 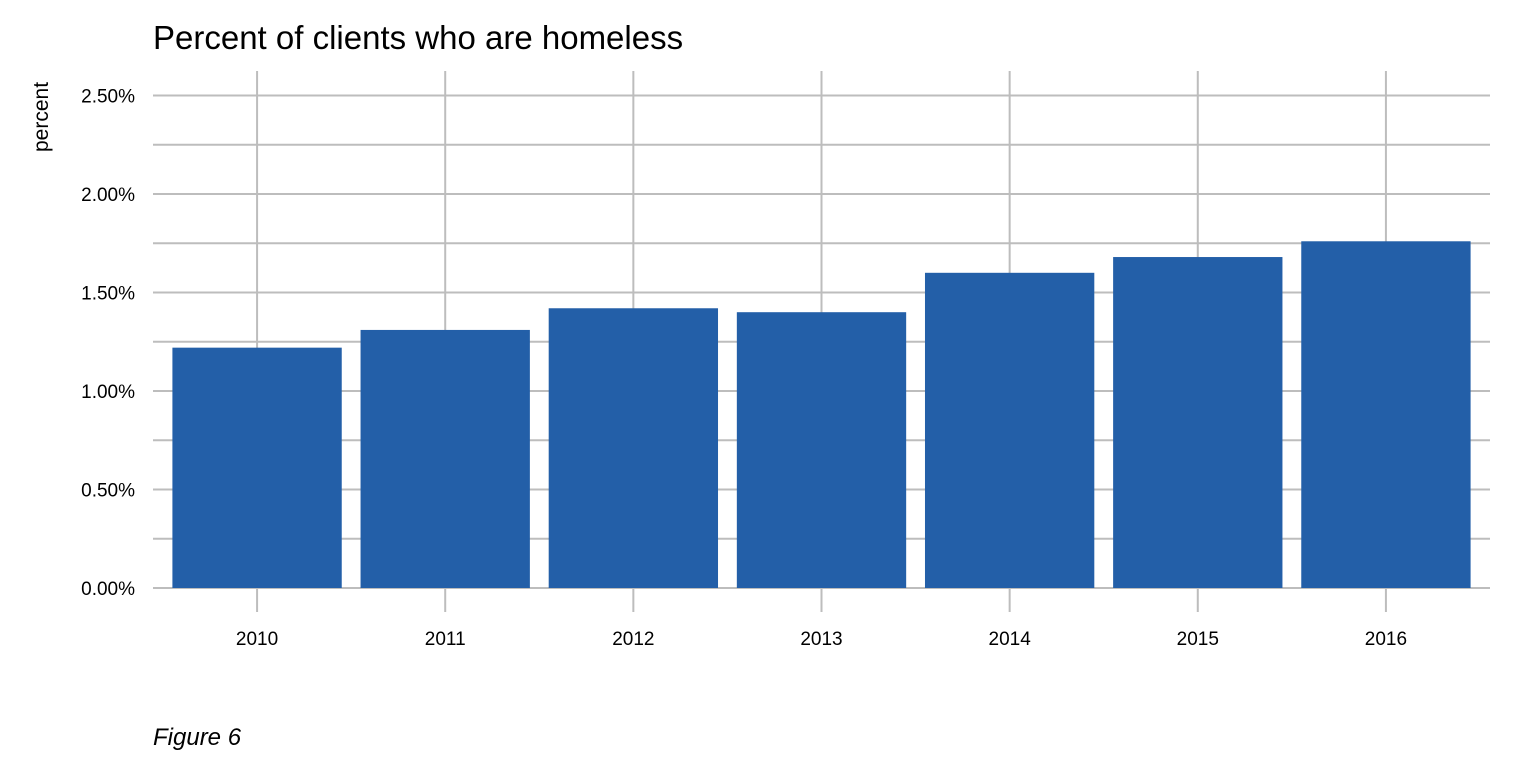 What do you see at coordinates (418, 37) in the screenshot?
I see `chart-title: Percent of clients who are homeless` at bounding box center [418, 37].